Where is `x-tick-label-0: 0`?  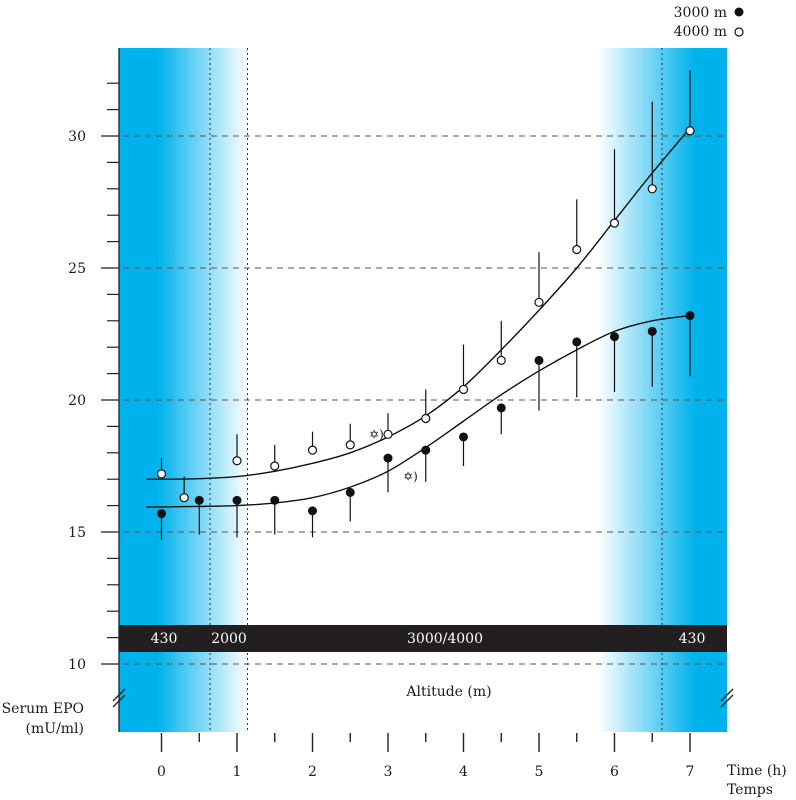 x-tick-label-0: 0 is located at coordinates (161, 772).